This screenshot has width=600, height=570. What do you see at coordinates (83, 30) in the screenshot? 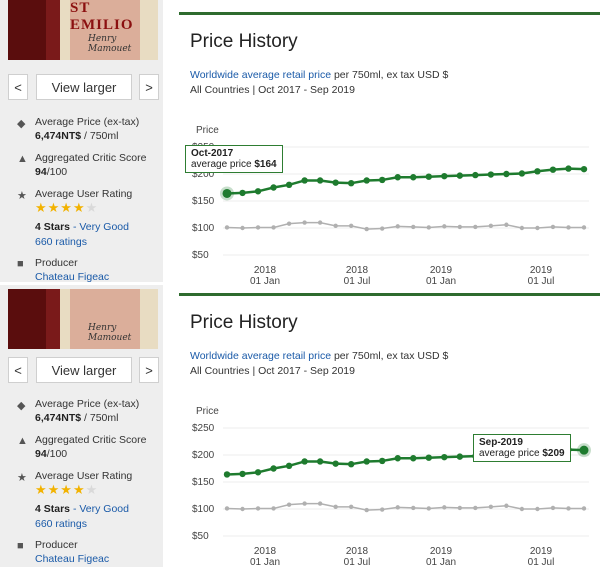
I see `bottle-thumbnail: ST EMILIO Henry Mamouet` at bounding box center [83, 30].